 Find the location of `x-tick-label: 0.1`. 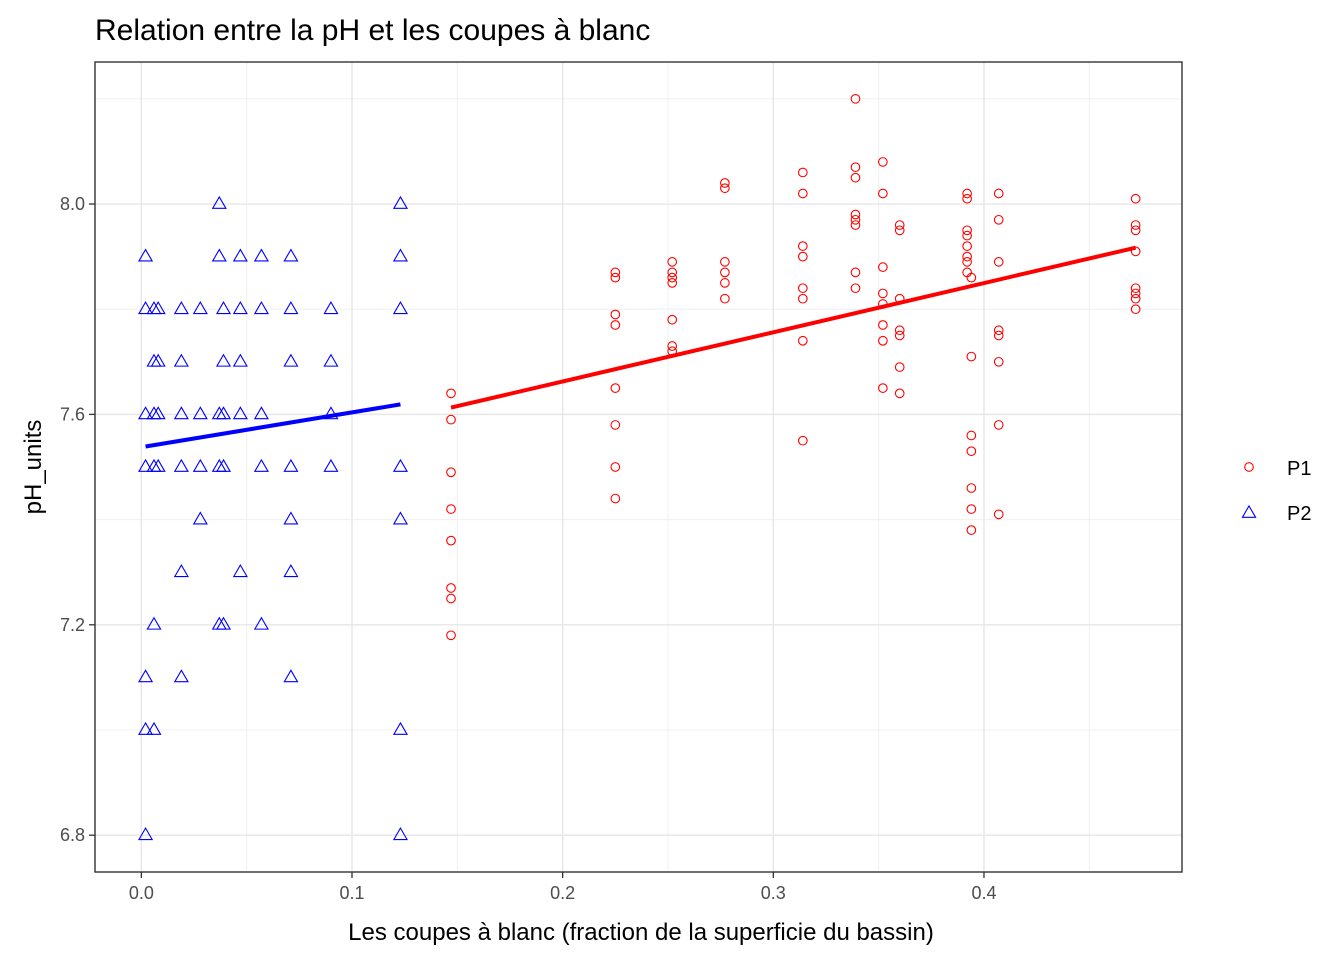

x-tick-label: 0.1 is located at coordinates (351, 893).